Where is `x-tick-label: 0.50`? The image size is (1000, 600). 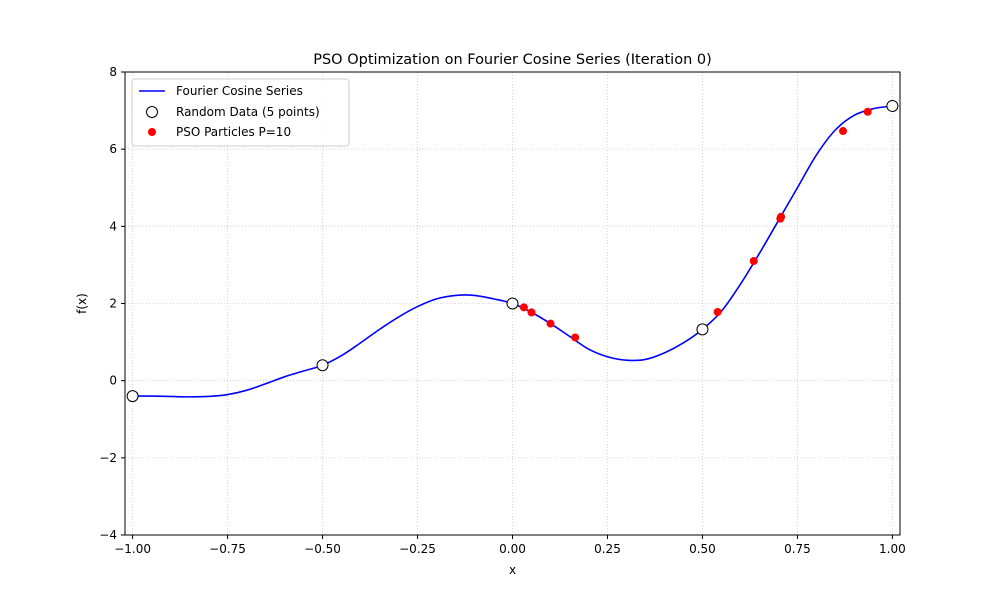
x-tick-label: 0.50 is located at coordinates (702, 549).